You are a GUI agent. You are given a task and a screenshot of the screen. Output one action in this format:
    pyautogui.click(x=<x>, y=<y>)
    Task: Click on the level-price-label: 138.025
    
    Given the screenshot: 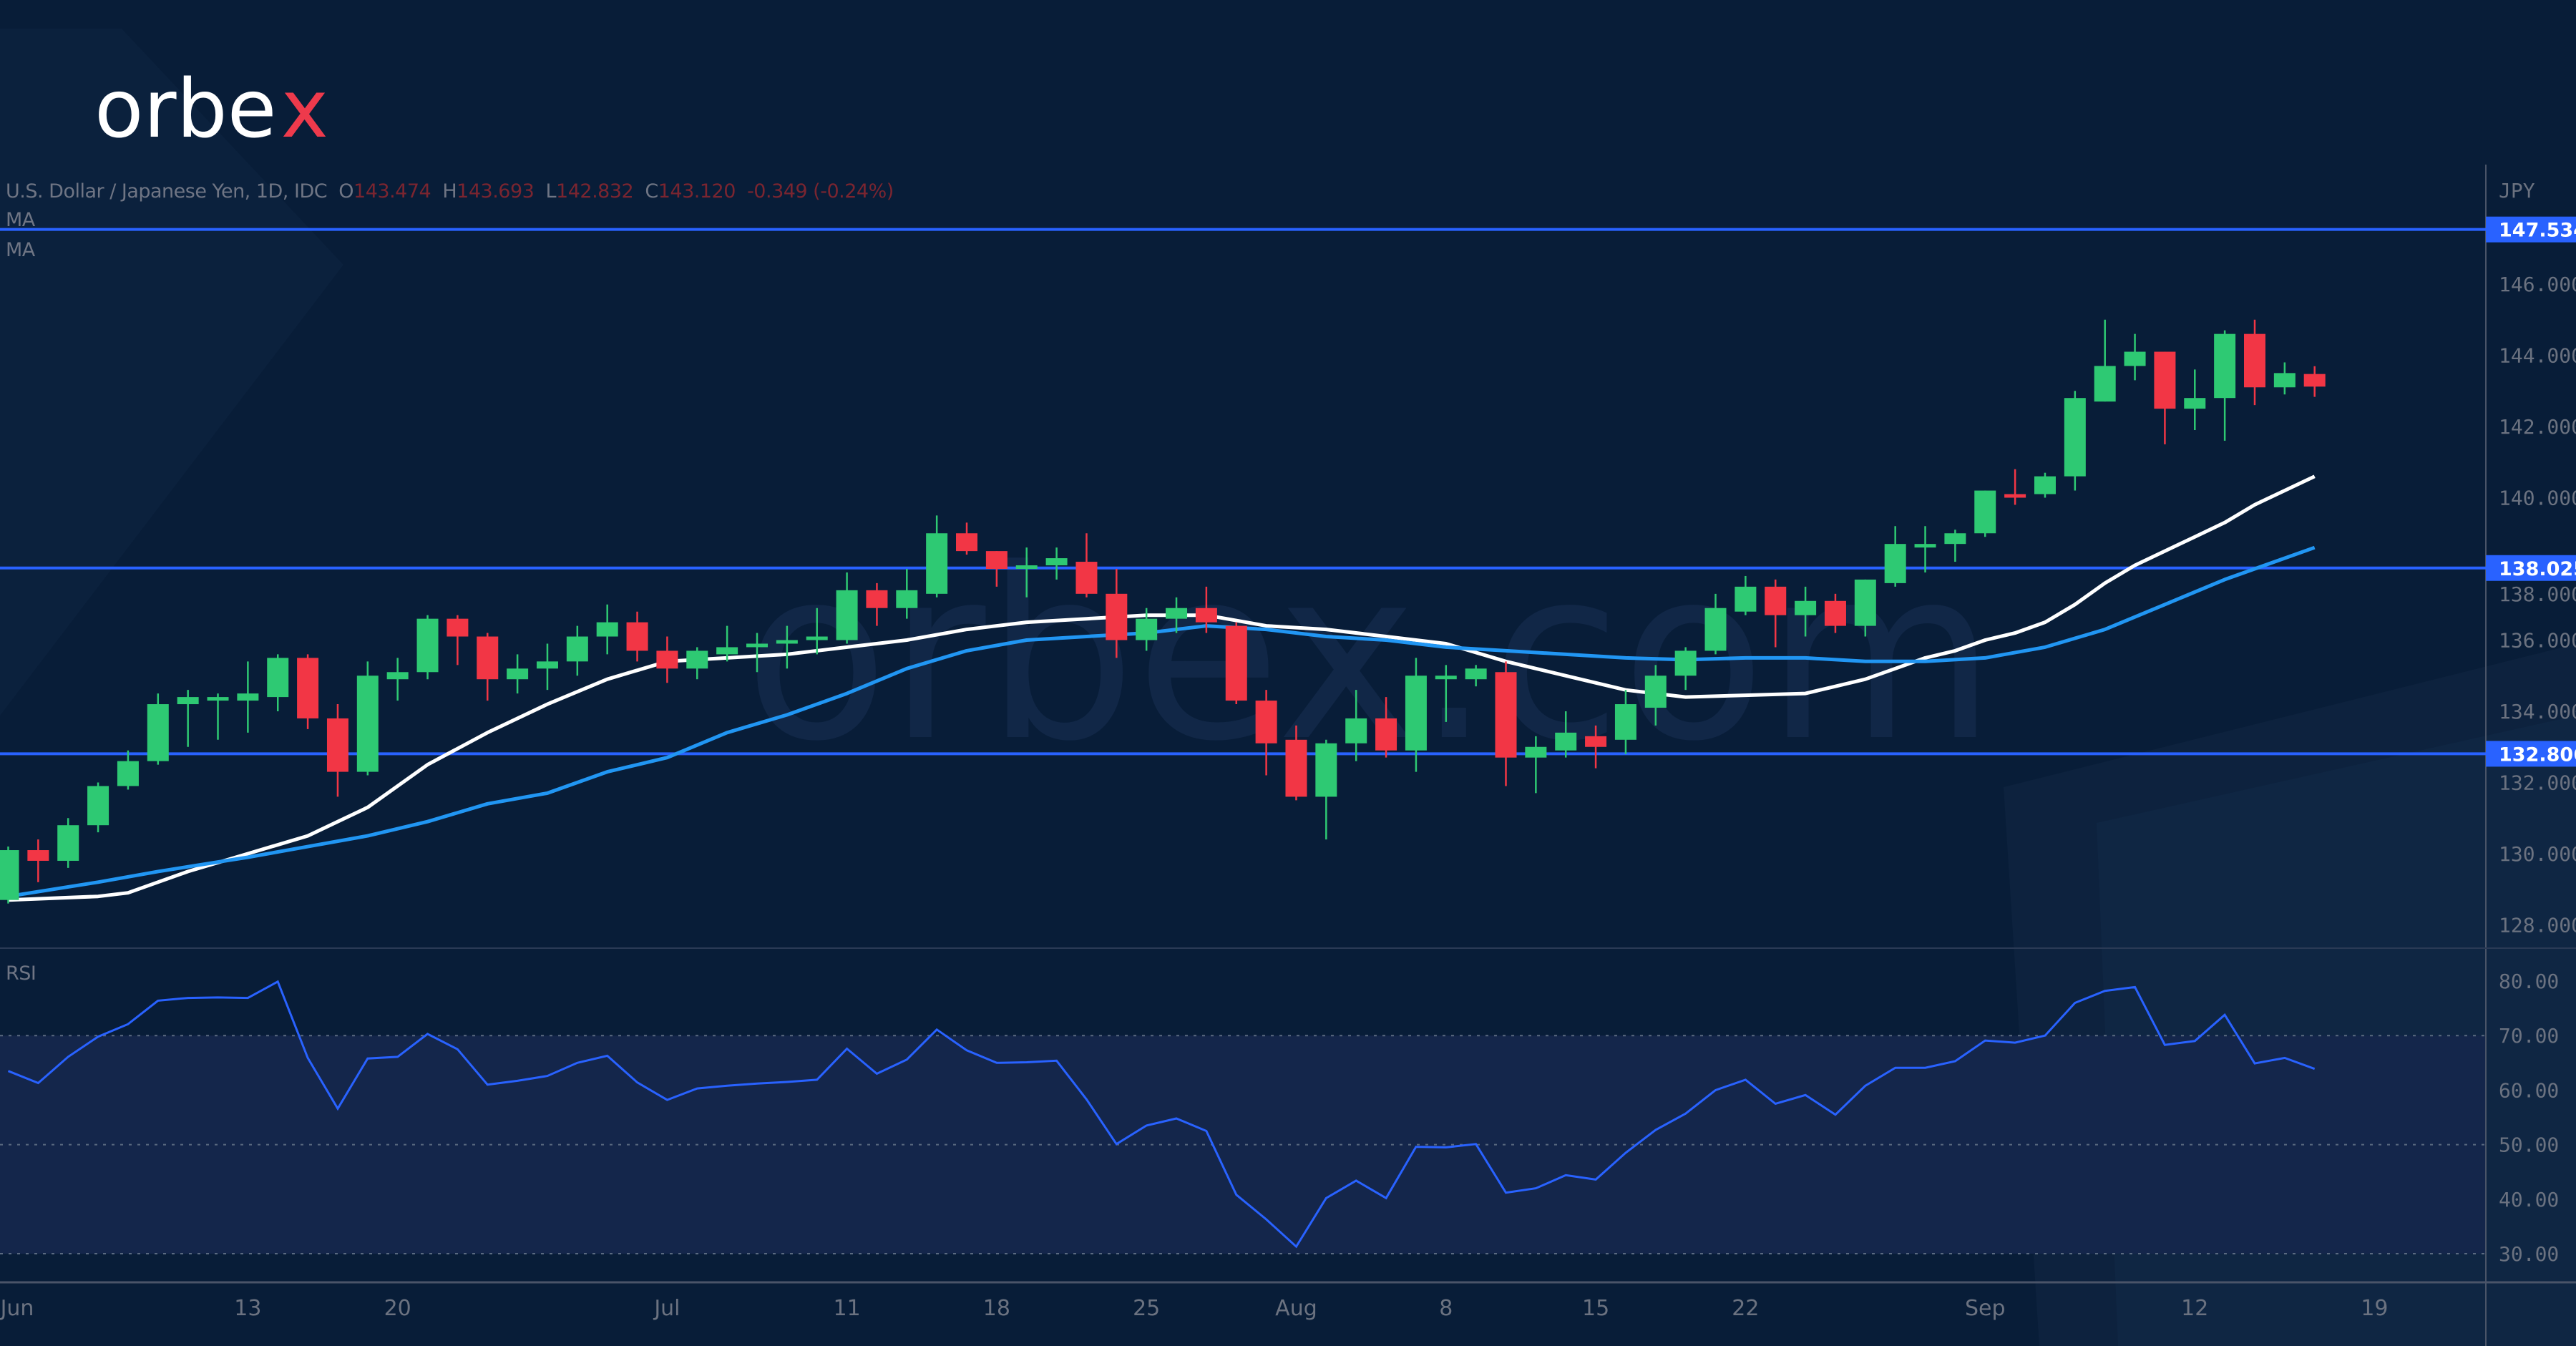 What is the action you would take?
    pyautogui.click(x=2537, y=569)
    